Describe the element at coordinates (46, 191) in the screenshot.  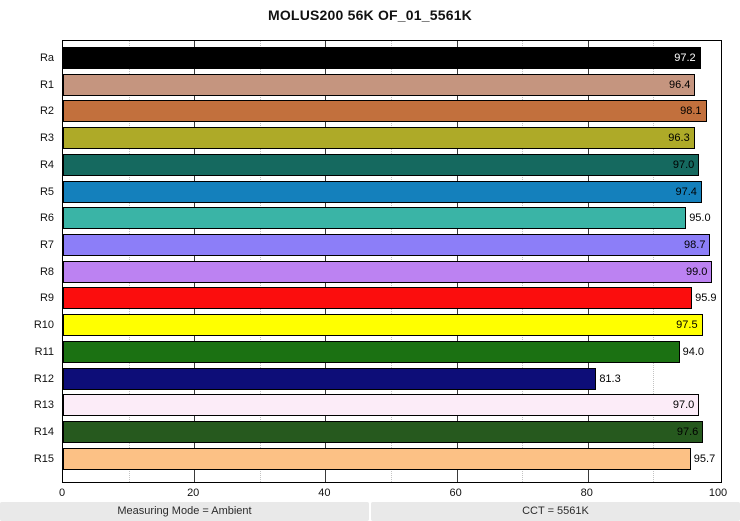
I see `category-label: R5` at that location.